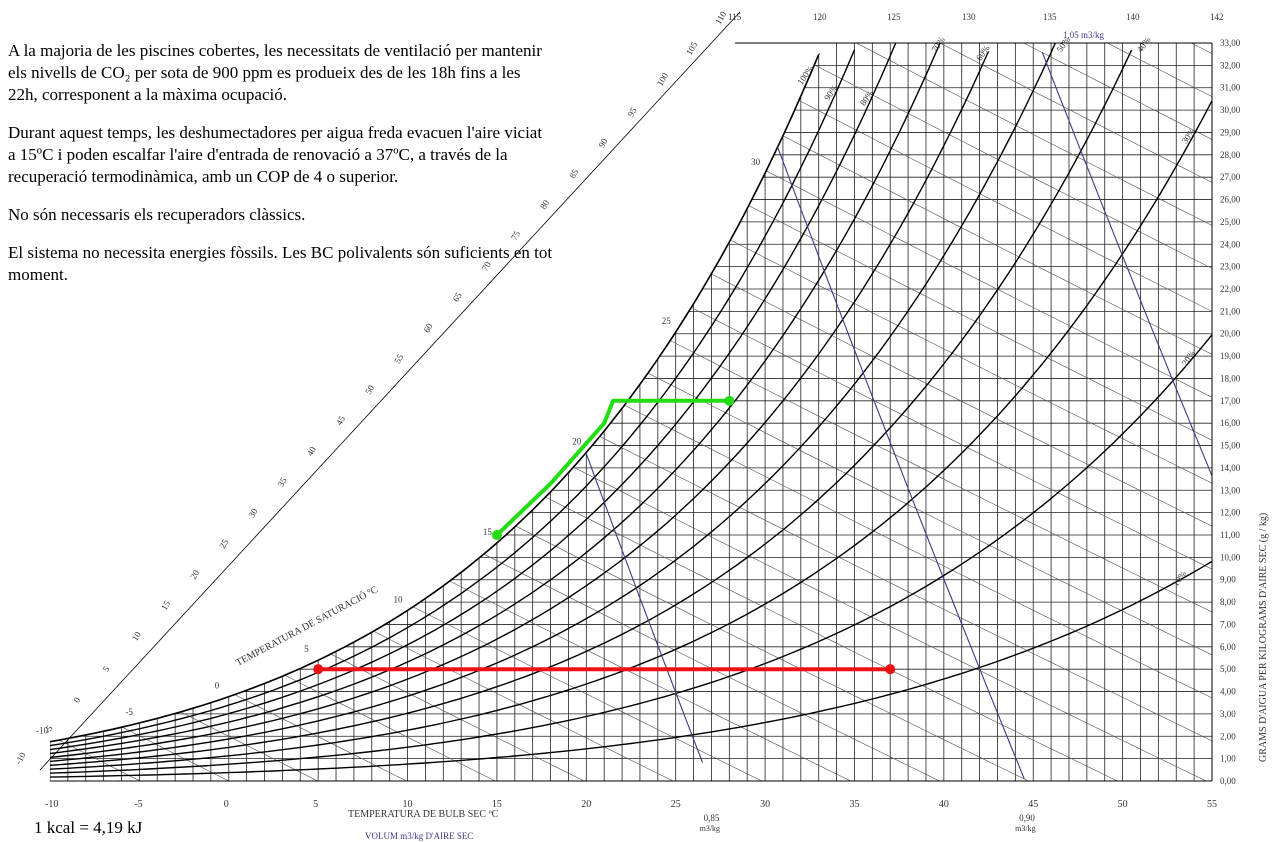 The width and height of the screenshot is (1275, 842). Describe the element at coordinates (710, 828) in the screenshot. I see `volume-unit-label: m3/kg` at that location.